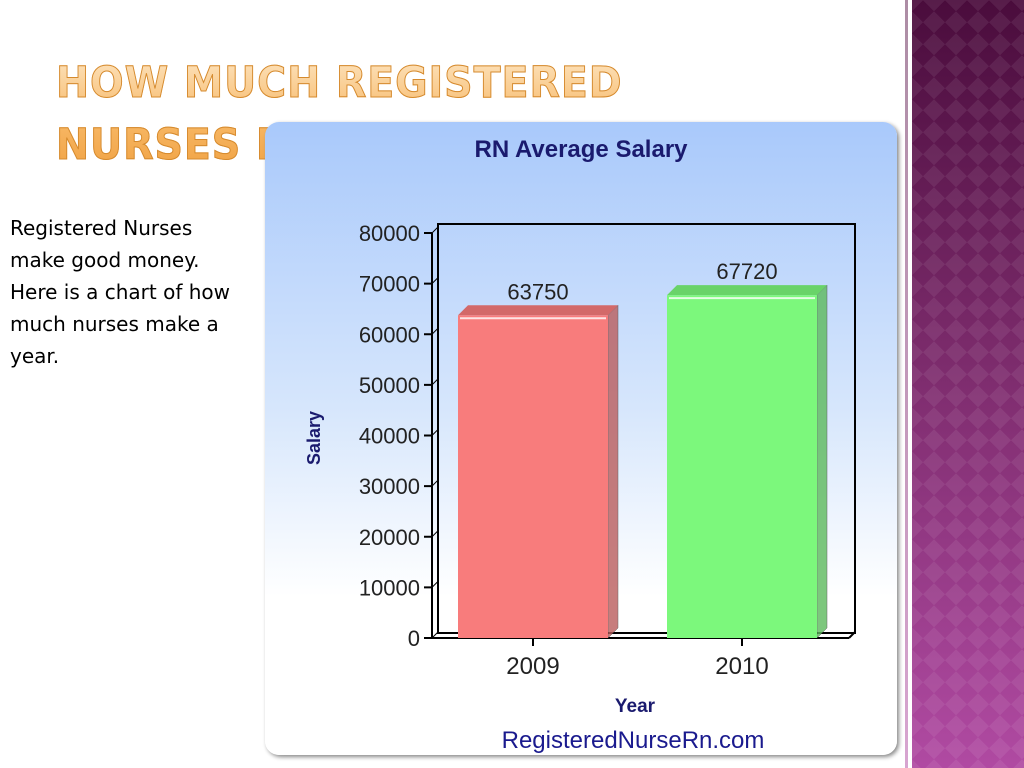  Describe the element at coordinates (389, 537) in the screenshot. I see `y-tick-label: 20000` at that location.